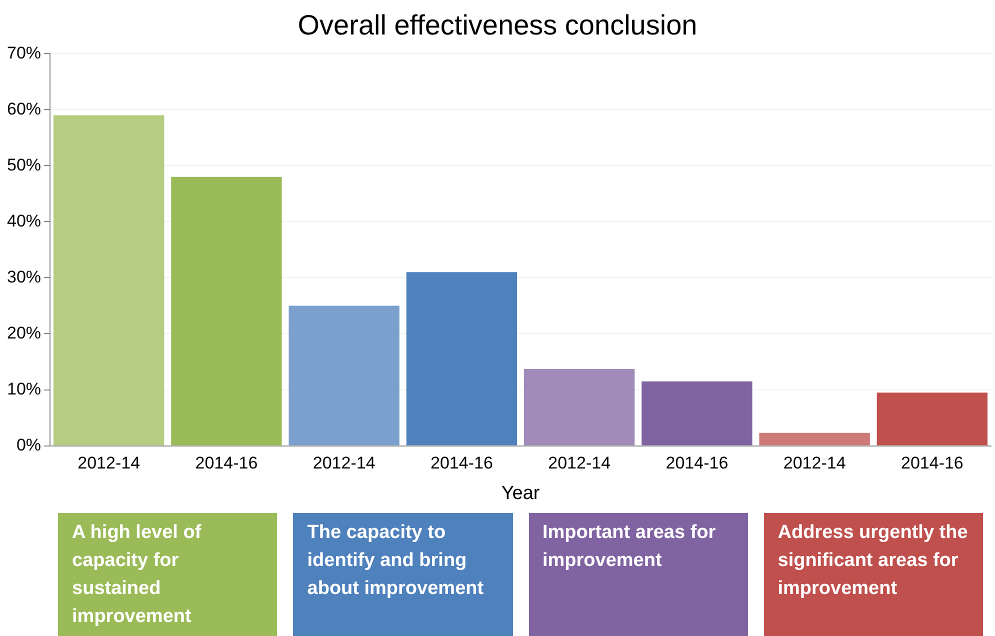 This screenshot has width=995, height=636. Describe the element at coordinates (873, 574) in the screenshot. I see `text: Address urgently the significant areas for improvement` at that location.